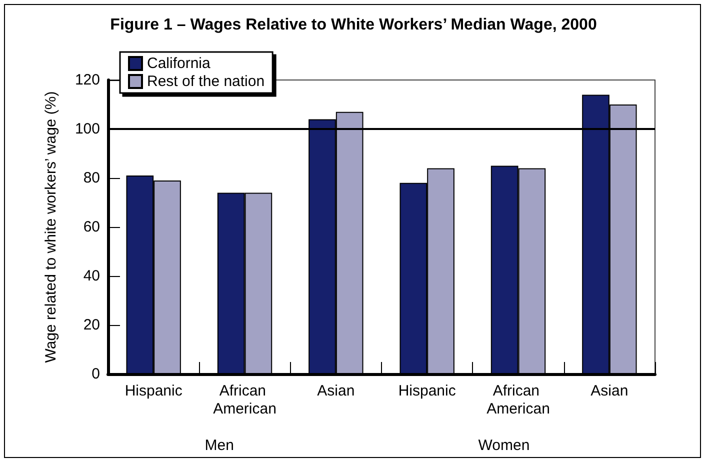  What do you see at coordinates (91, 276) in the screenshot?
I see `y-tick-label: 40` at bounding box center [91, 276].